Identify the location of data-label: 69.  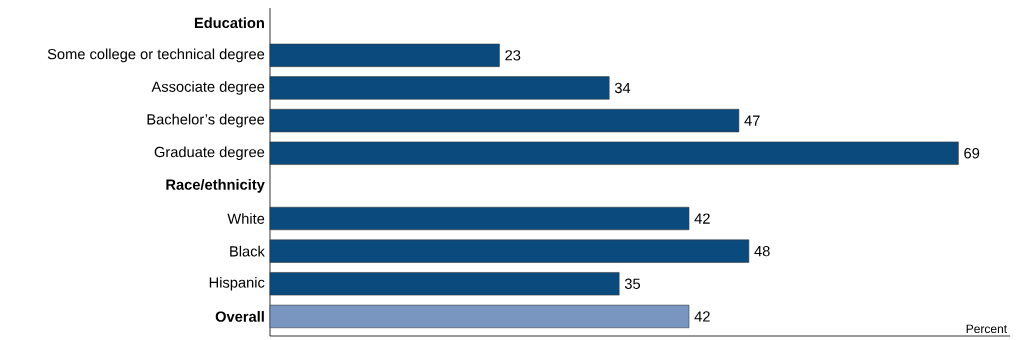
(972, 153).